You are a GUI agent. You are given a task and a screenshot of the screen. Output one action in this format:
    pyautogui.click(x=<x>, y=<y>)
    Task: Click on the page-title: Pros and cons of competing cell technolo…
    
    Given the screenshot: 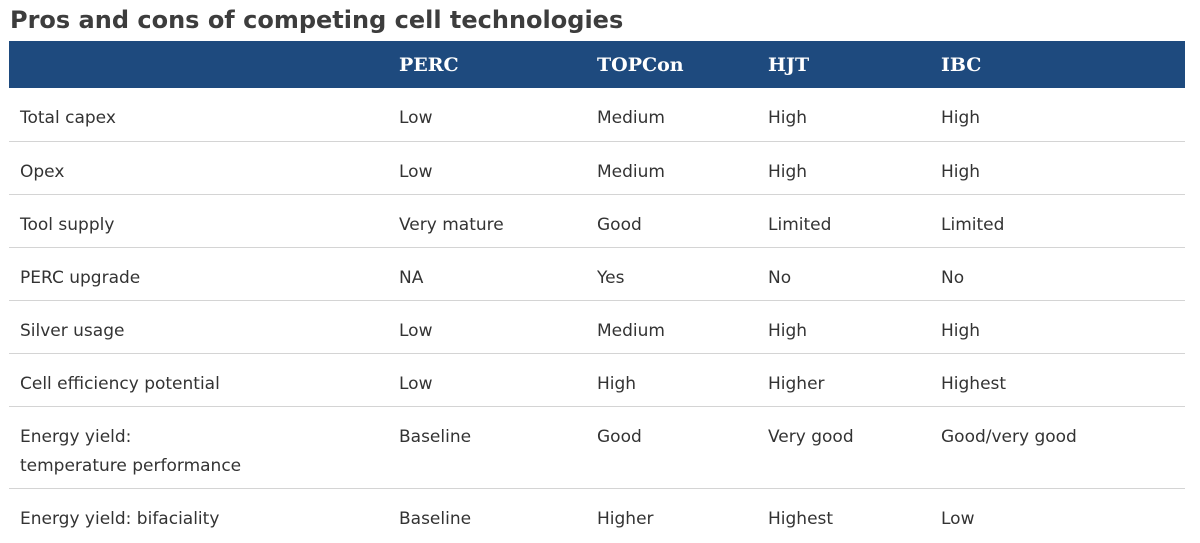 What is the action you would take?
    pyautogui.click(x=317, y=20)
    